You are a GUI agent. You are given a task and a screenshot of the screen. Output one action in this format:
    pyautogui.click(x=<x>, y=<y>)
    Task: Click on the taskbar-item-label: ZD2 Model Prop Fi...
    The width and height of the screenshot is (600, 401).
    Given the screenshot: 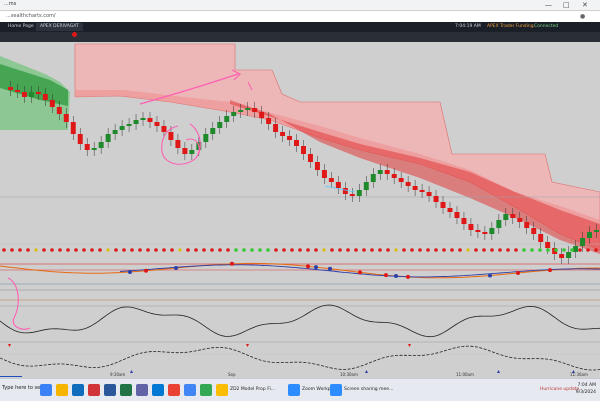 What is the action you would take?
    pyautogui.click(x=253, y=389)
    